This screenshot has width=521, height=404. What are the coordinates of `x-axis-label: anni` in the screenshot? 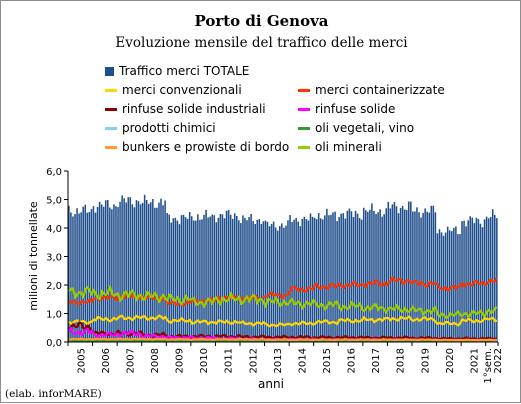 It's located at (271, 384).